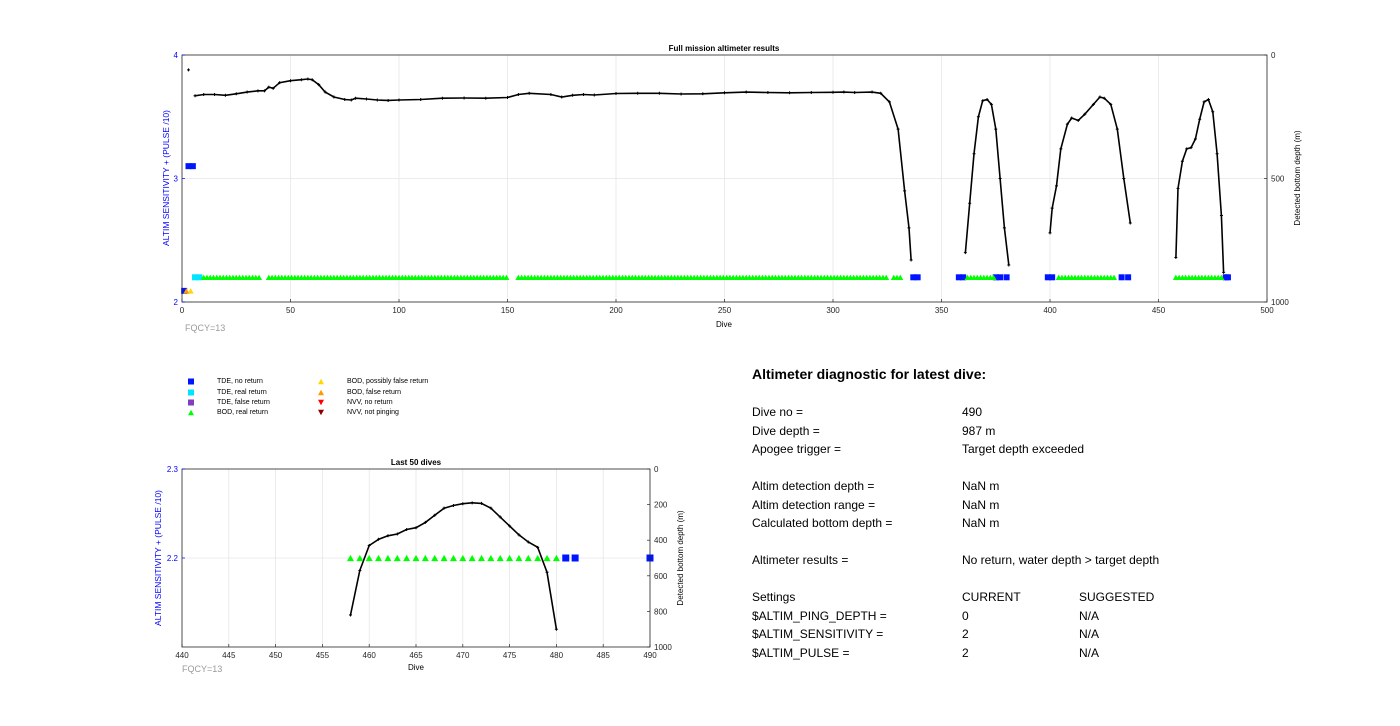  Describe the element at coordinates (1032, 432) in the screenshot. I see `dive-depth-row: Dive depth = 987 m` at that location.